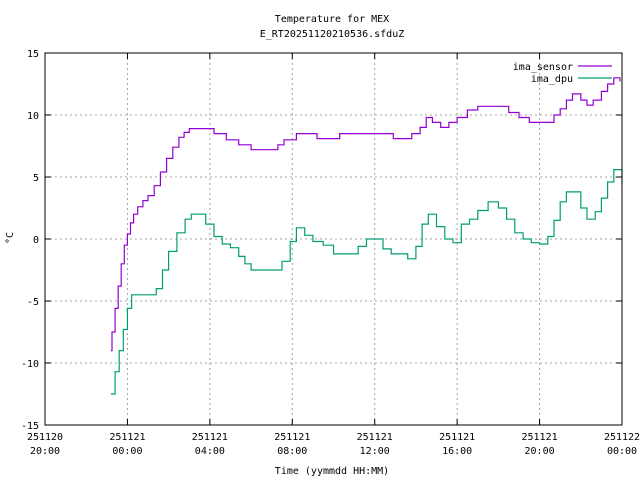 The image size is (640, 480). Describe the element at coordinates (332, 471) in the screenshot. I see `x-axis-label: Time (yymmdd HH:MM)` at that location.